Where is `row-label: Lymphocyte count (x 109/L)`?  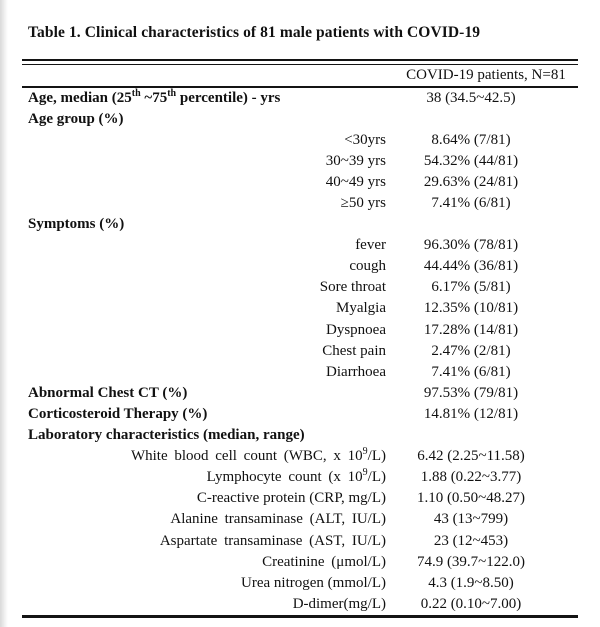
row-label: Lymphocyte count (x 109/L) is located at coordinates (296, 476).